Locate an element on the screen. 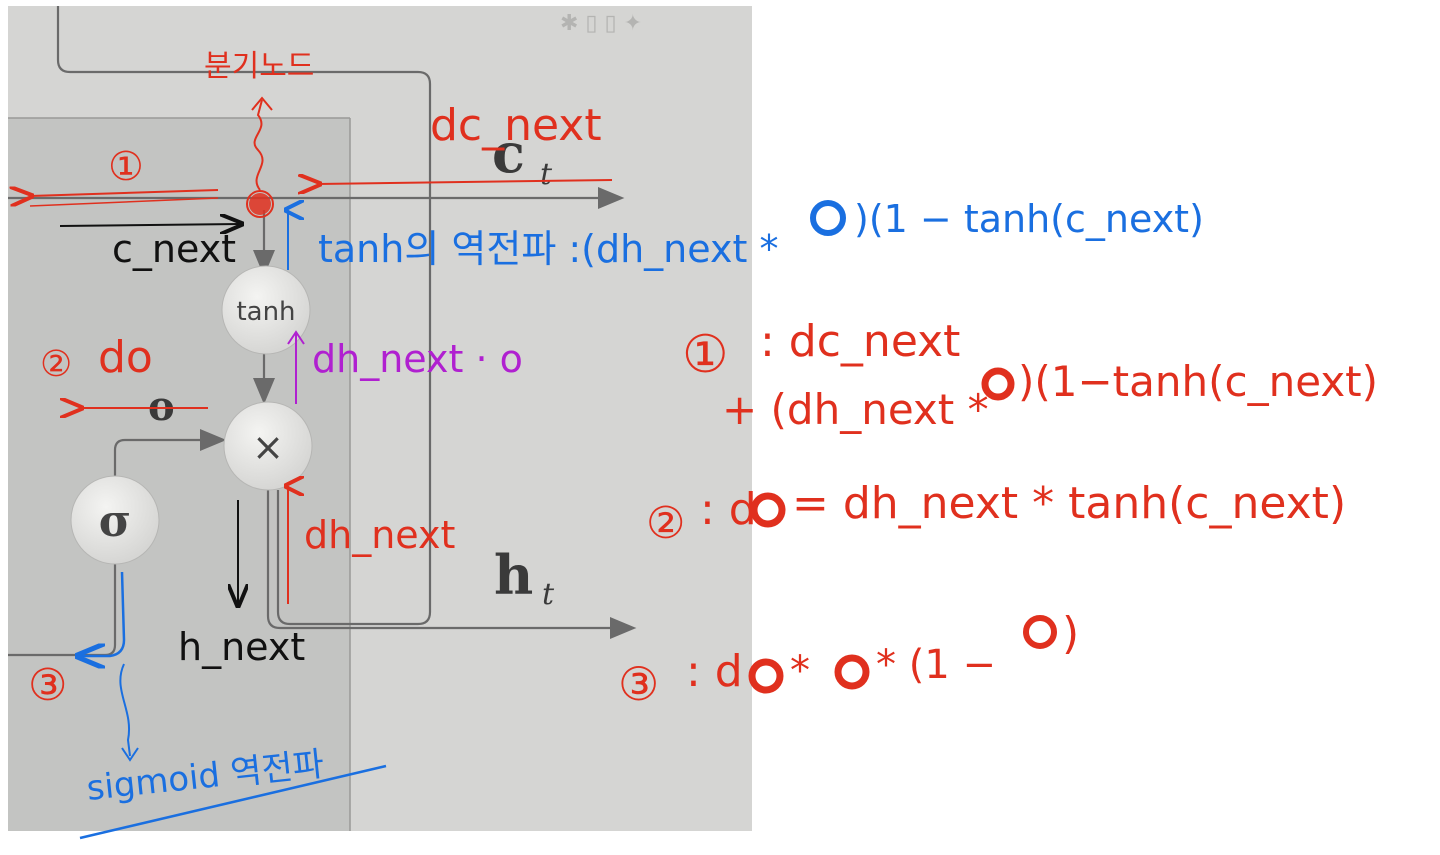 Image resolution: width=1440 pixels, height=855 pixels. c-next-note: c_next is located at coordinates (174, 249).